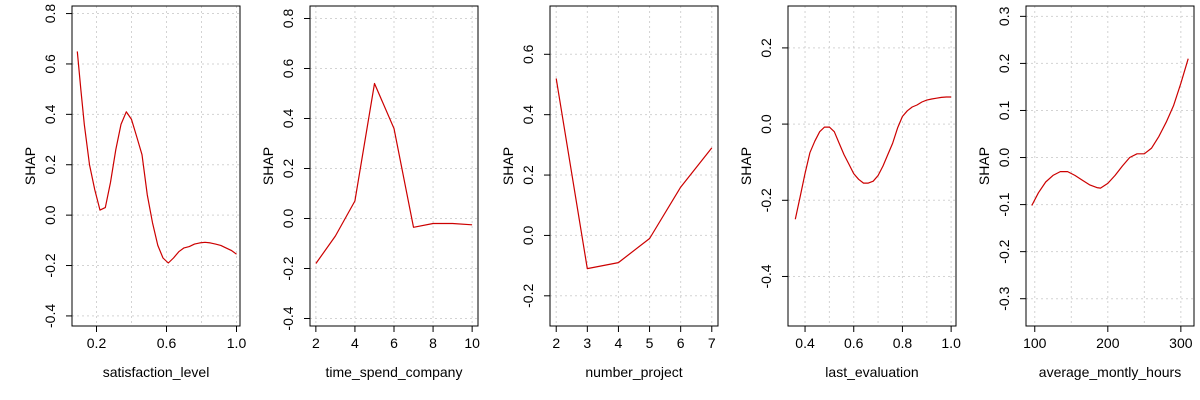  Describe the element at coordinates (97, 343) in the screenshot. I see `x-tick-label: 0.2` at that location.